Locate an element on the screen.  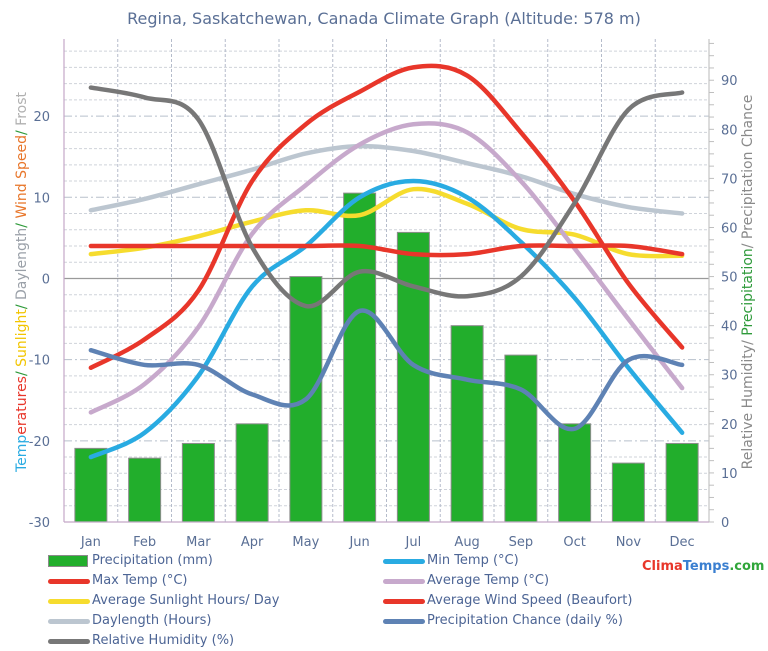
legend-item: Average Sunlight Hours/ Day is located at coordinates (163, 601).